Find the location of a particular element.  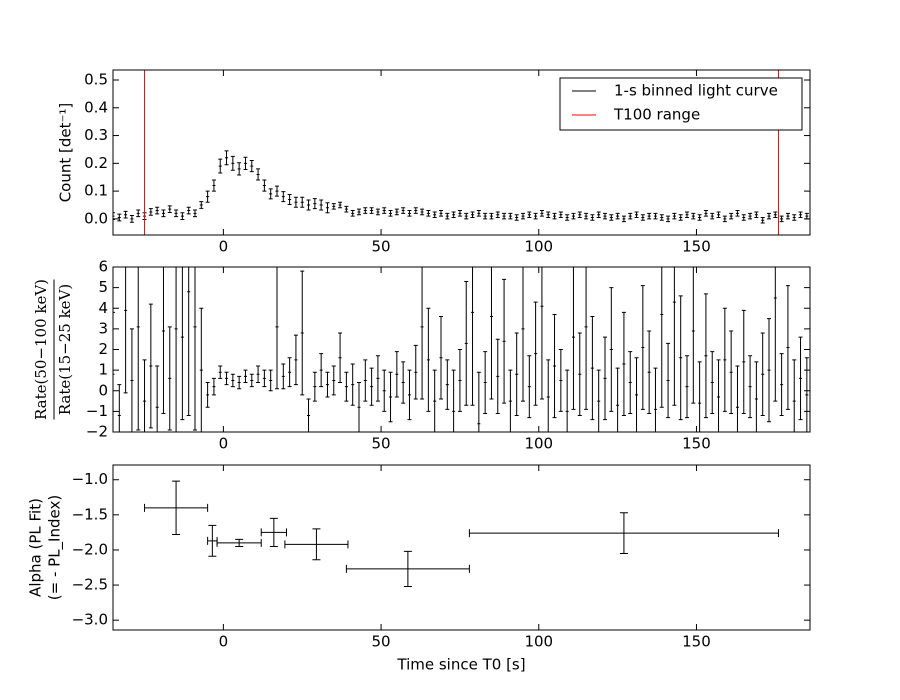

legend-box is located at coordinates (681, 104).